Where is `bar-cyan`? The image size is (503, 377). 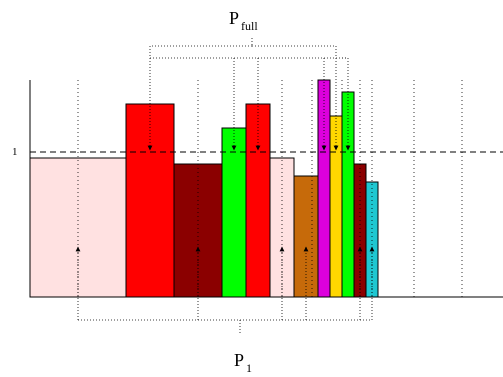
bar-cyan is located at coordinates (372, 239).